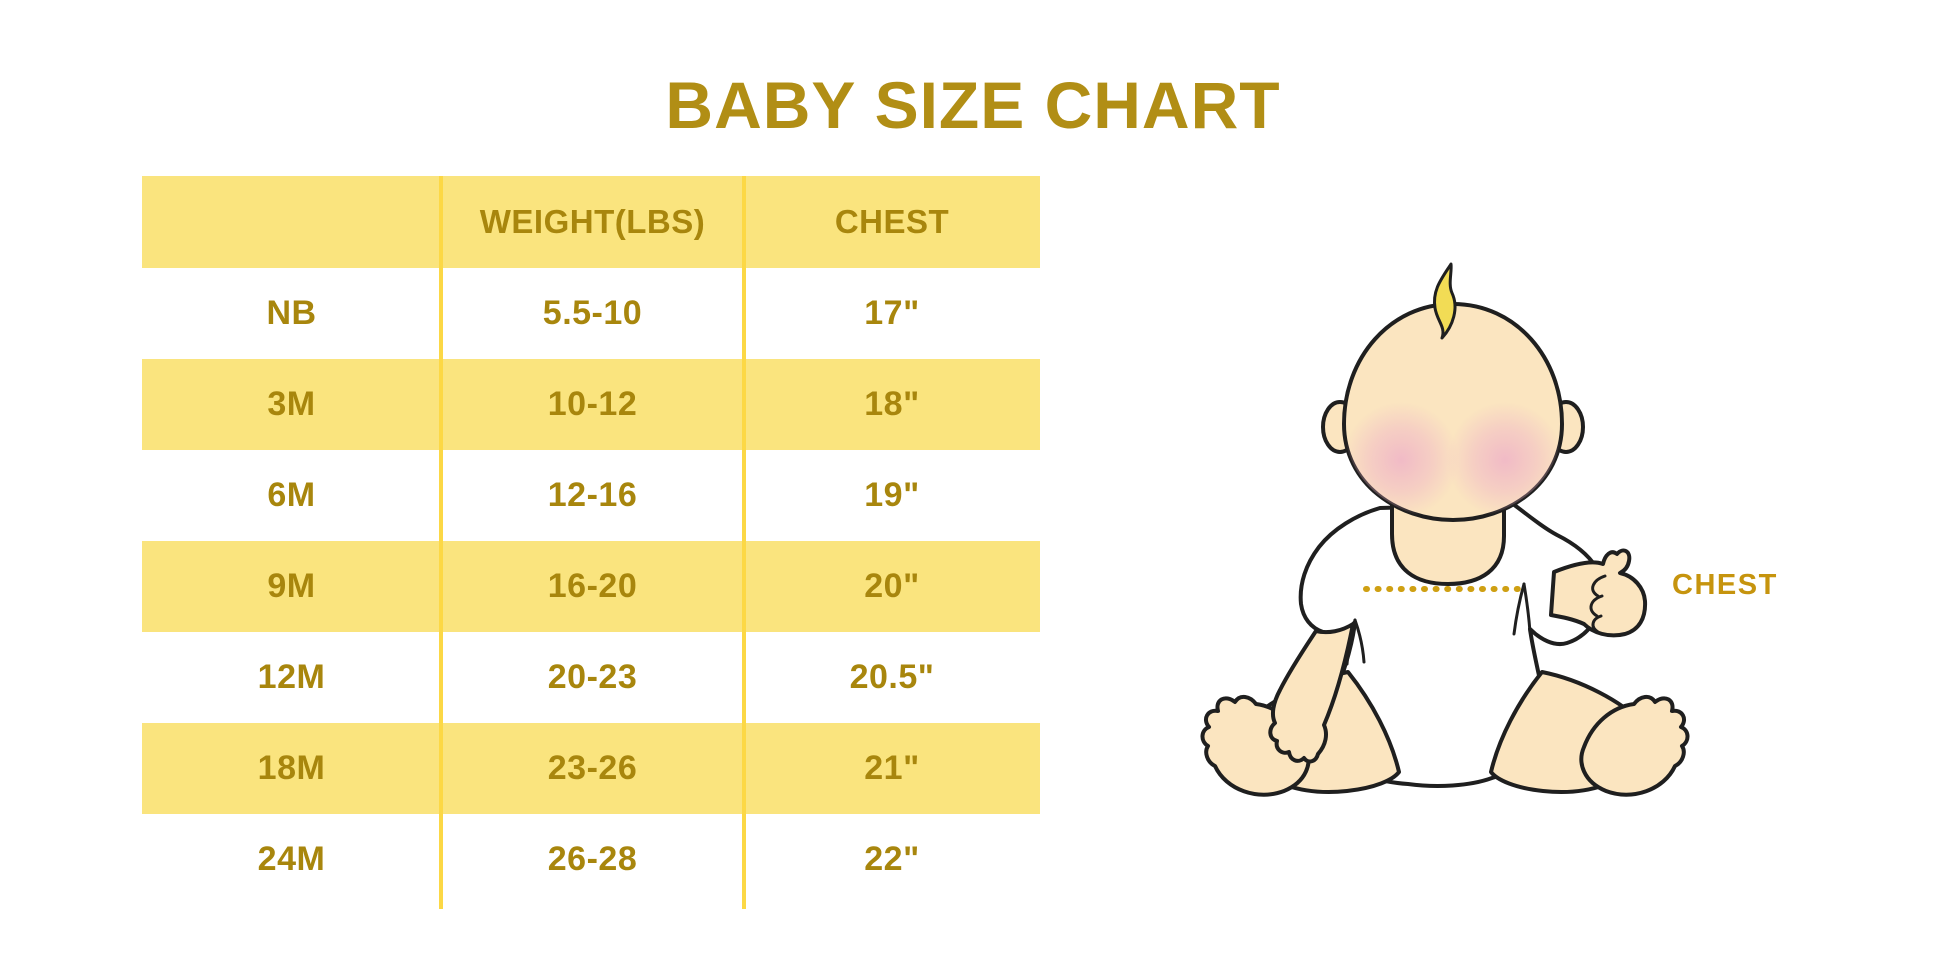 The image size is (1946, 973). What do you see at coordinates (1448, 542) in the screenshot?
I see `baby-neck` at bounding box center [1448, 542].